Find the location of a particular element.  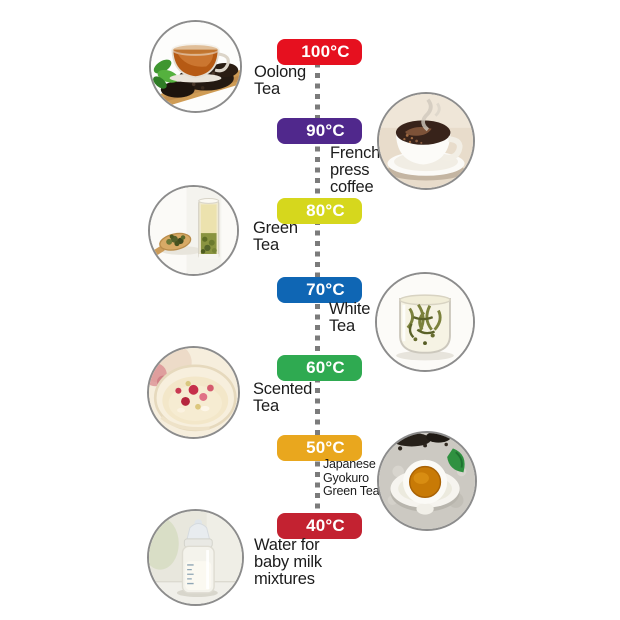

label-white-tea: White Tea is located at coordinates (350, 317).